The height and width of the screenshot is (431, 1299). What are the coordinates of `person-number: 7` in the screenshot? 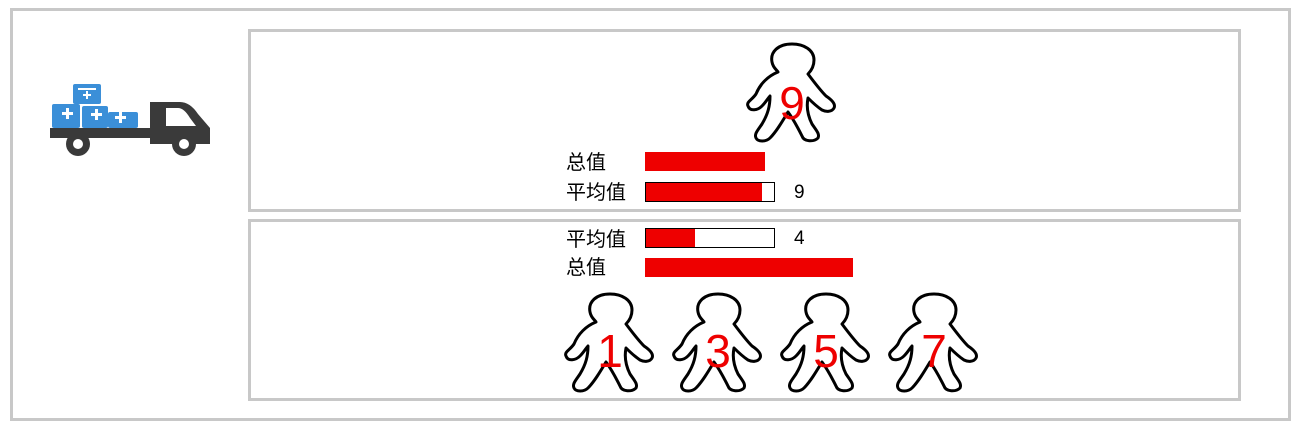 It's located at (934, 351).